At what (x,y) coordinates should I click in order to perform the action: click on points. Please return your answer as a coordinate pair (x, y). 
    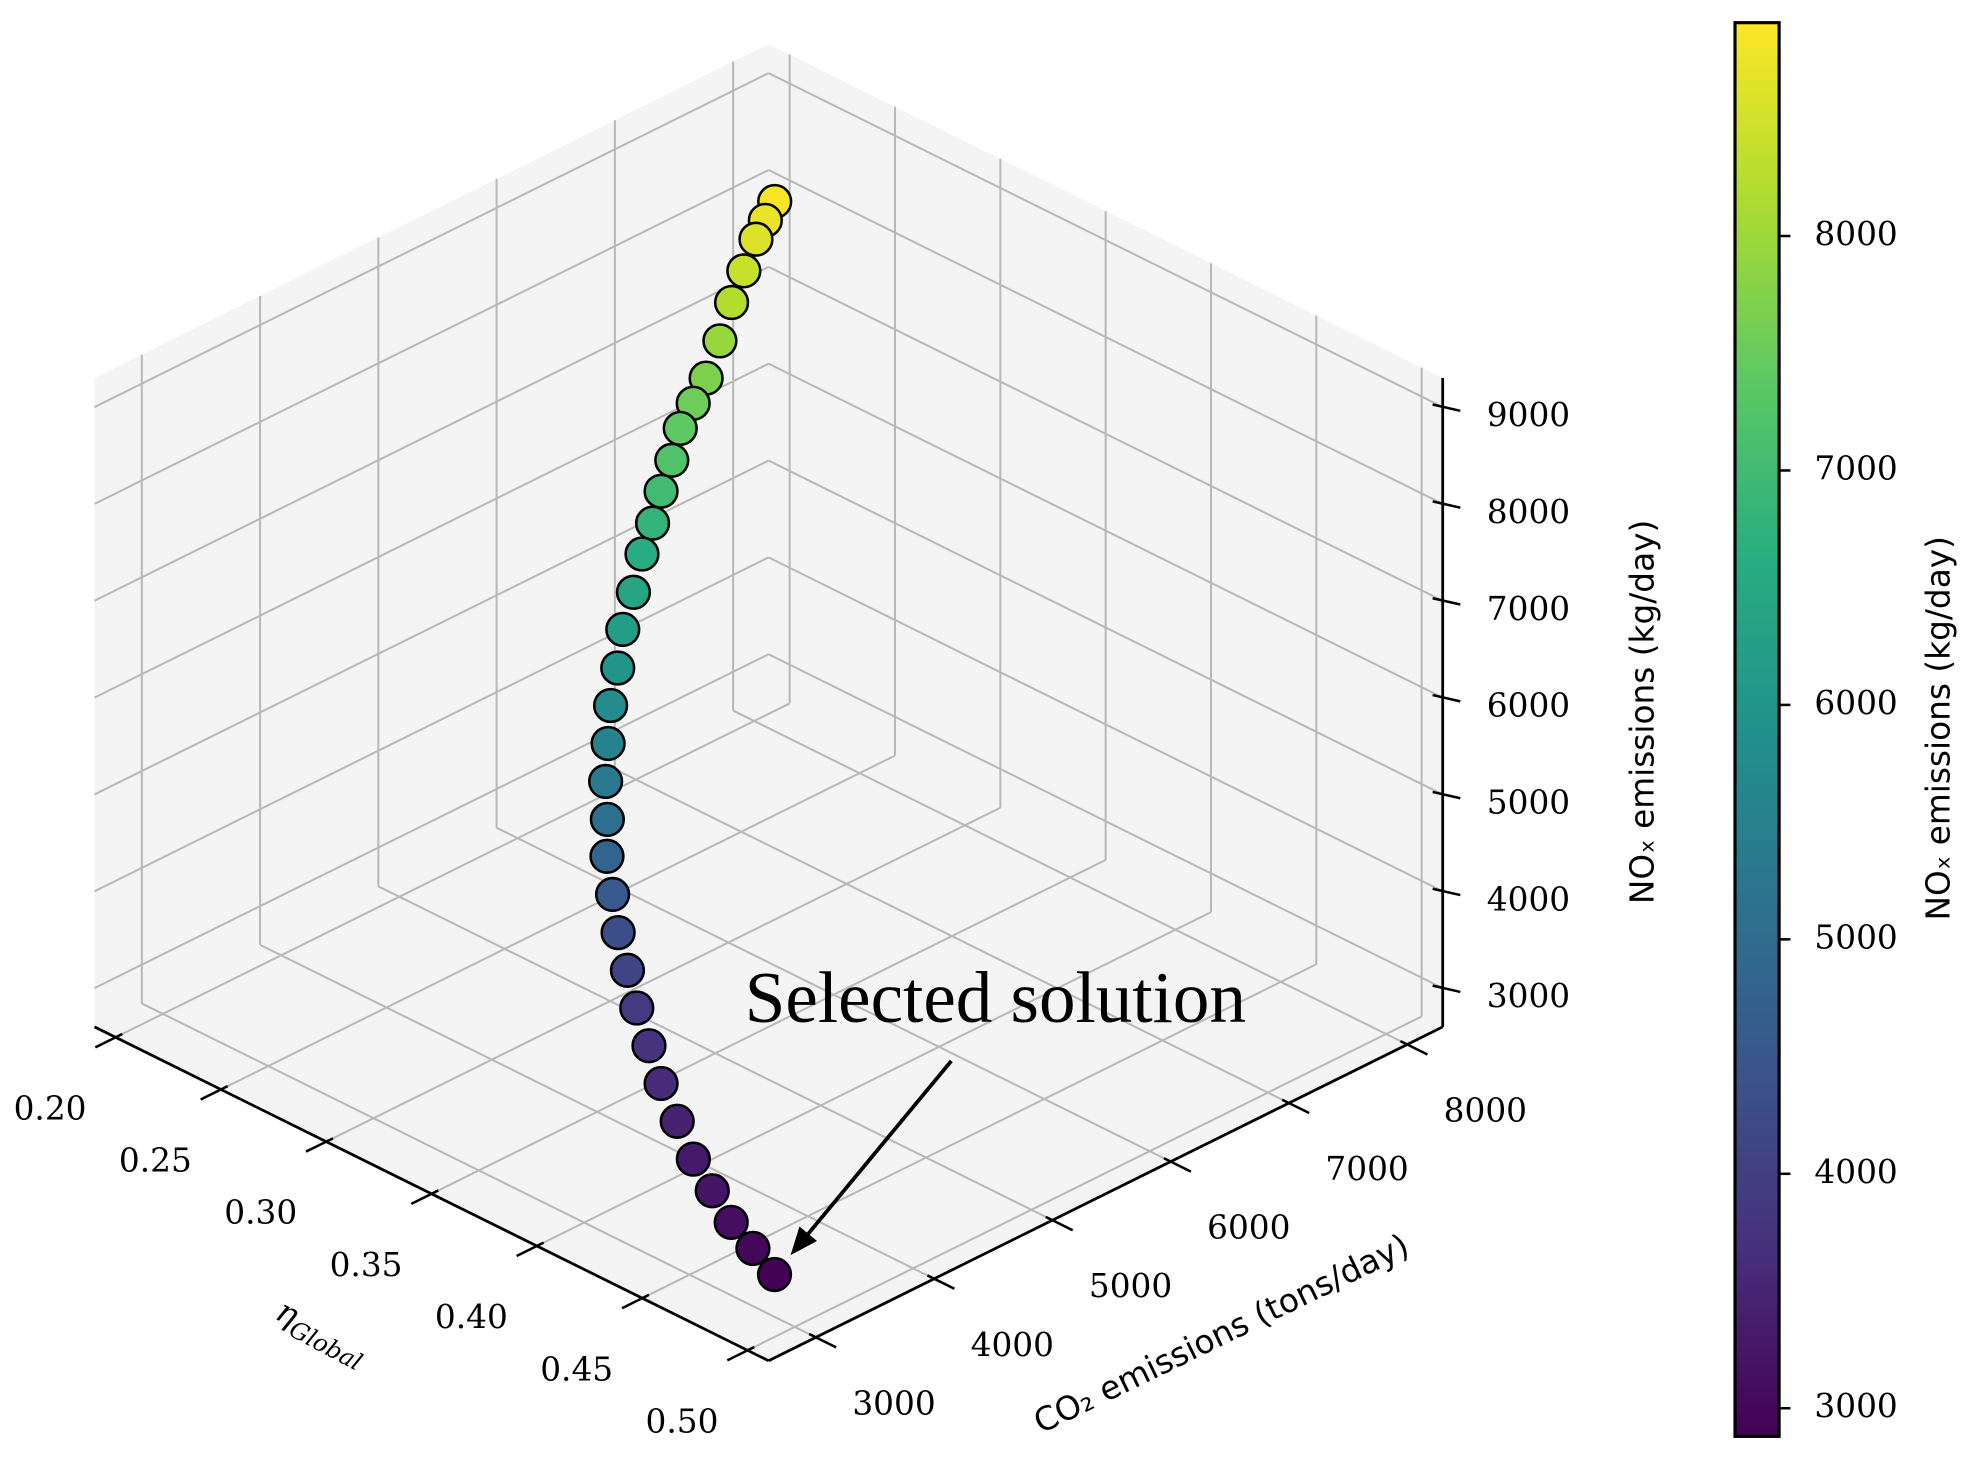
    Looking at the image, I should click on (690, 738).